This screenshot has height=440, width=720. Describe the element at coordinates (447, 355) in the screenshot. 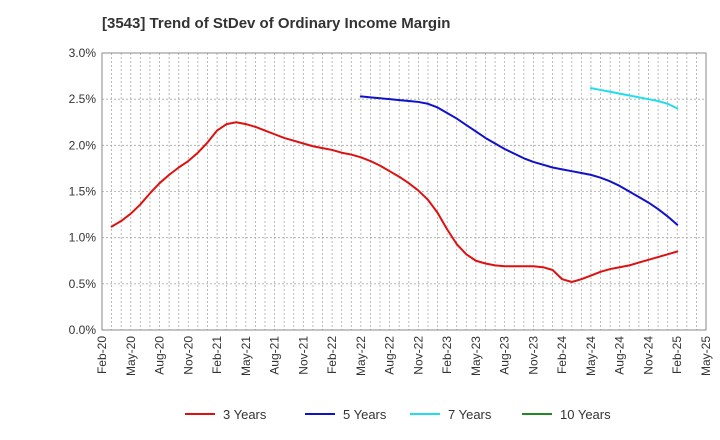

I see `x-tick-label: Feb-23` at that location.